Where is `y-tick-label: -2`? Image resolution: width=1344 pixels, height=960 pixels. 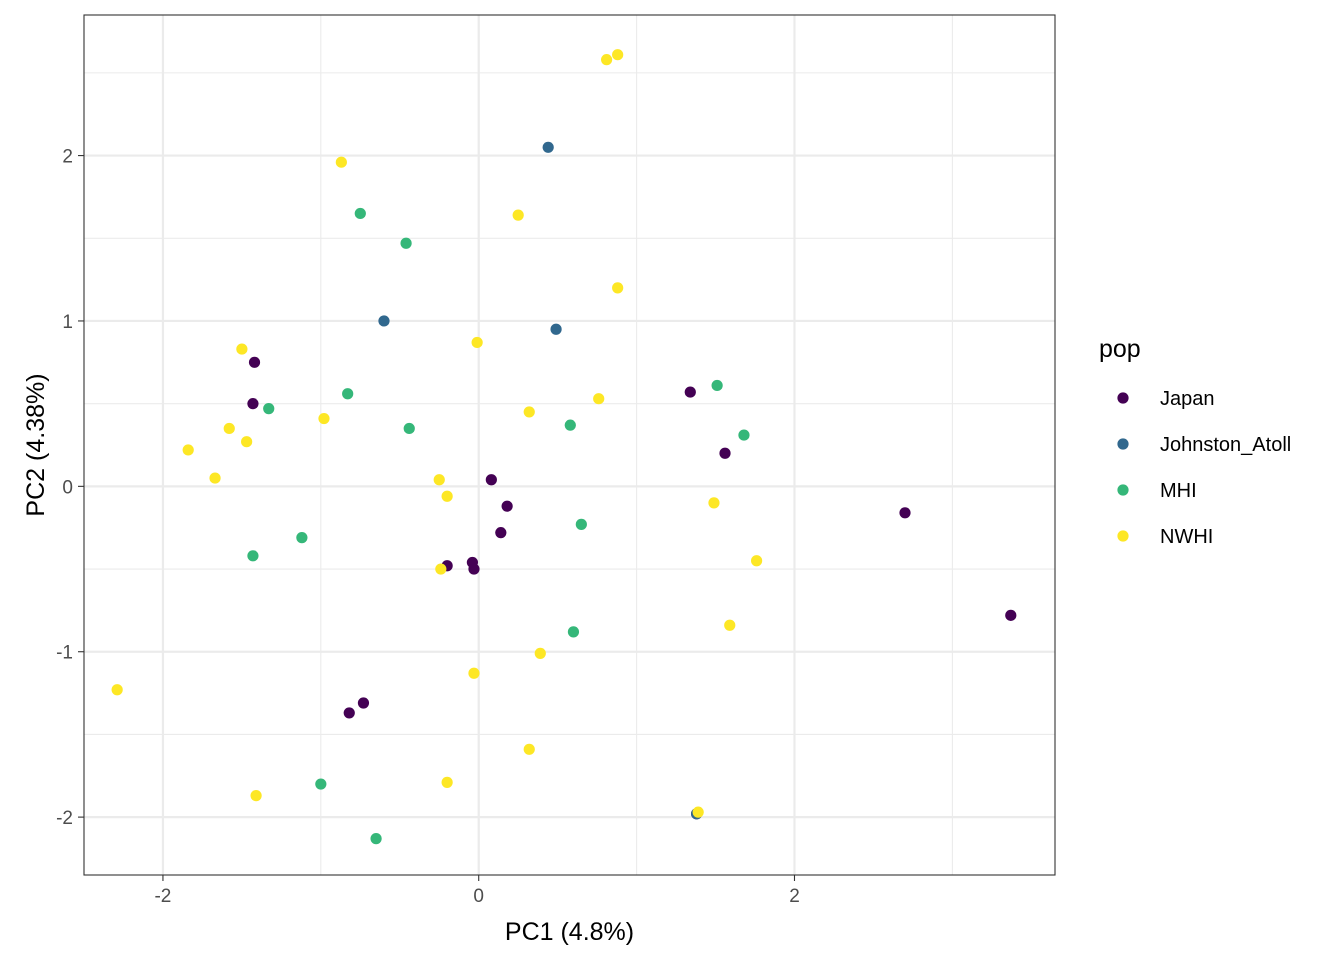 y-tick-label: -2 is located at coordinates (64, 818).